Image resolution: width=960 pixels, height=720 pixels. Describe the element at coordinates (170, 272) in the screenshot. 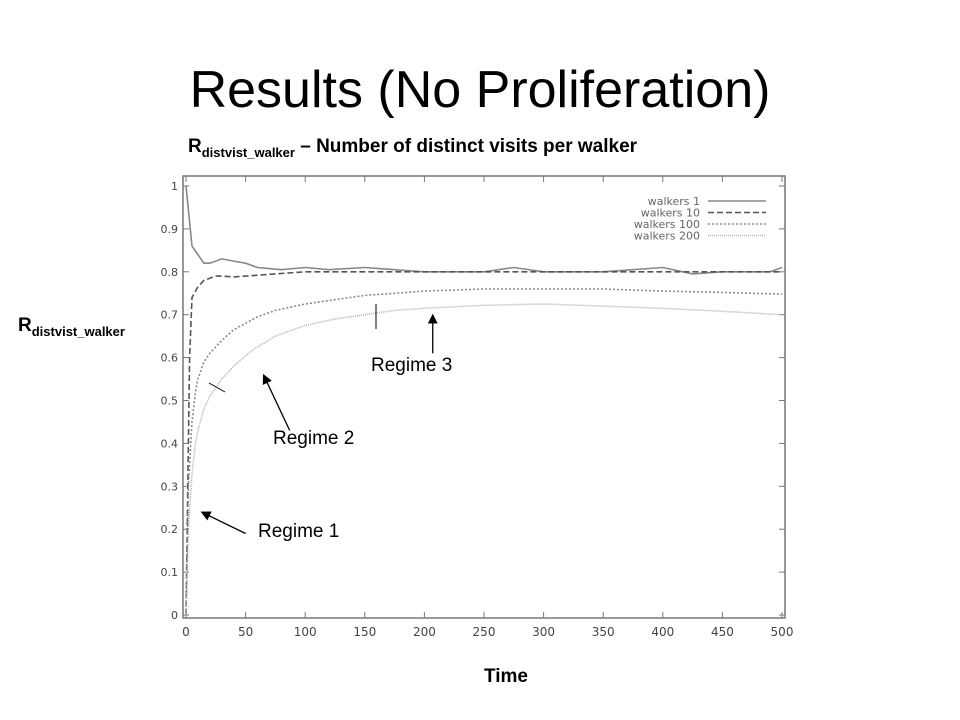

I see `y-tick-label: 0.8` at that location.